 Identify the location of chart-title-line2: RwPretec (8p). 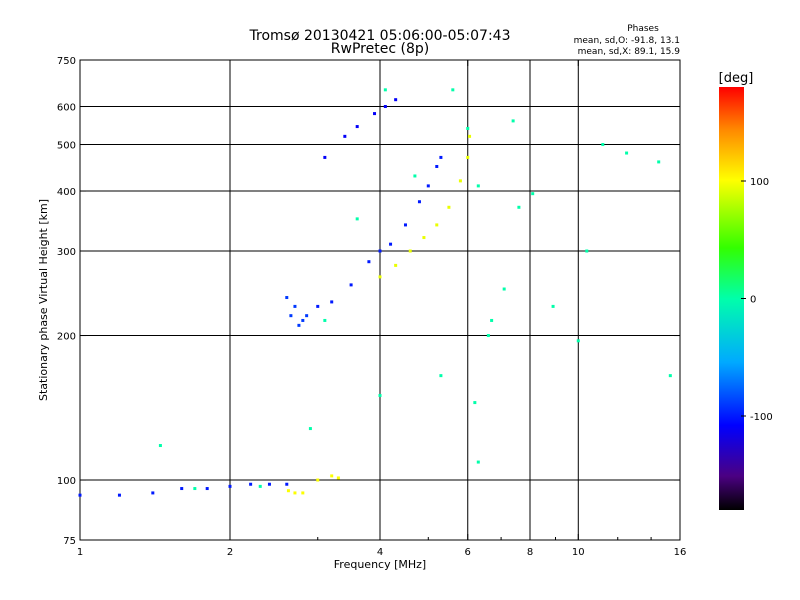
(380, 49).